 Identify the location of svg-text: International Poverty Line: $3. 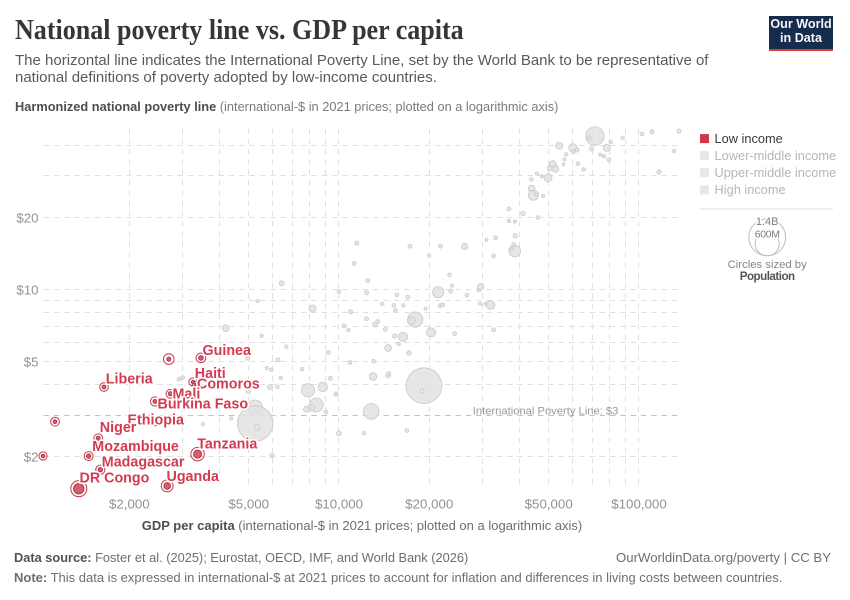
(546, 411).